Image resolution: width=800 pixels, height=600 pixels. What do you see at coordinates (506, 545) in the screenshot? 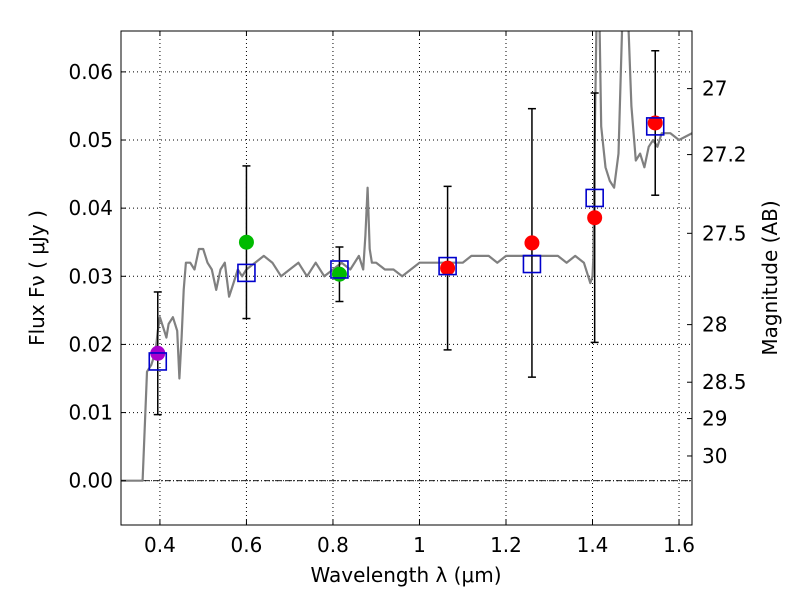
I see `x-tick-label: 1.2` at bounding box center [506, 545].